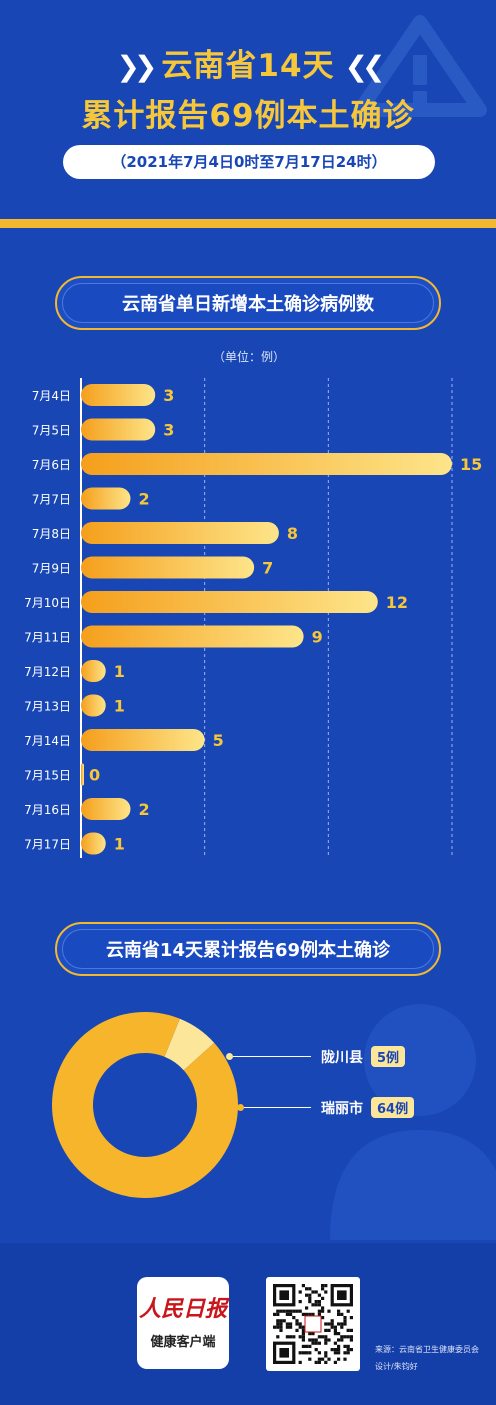 Image resolution: width=496 pixels, height=1405 pixels. Describe the element at coordinates (47, 672) in the screenshot. I see `category-label: 7月12日` at that location.